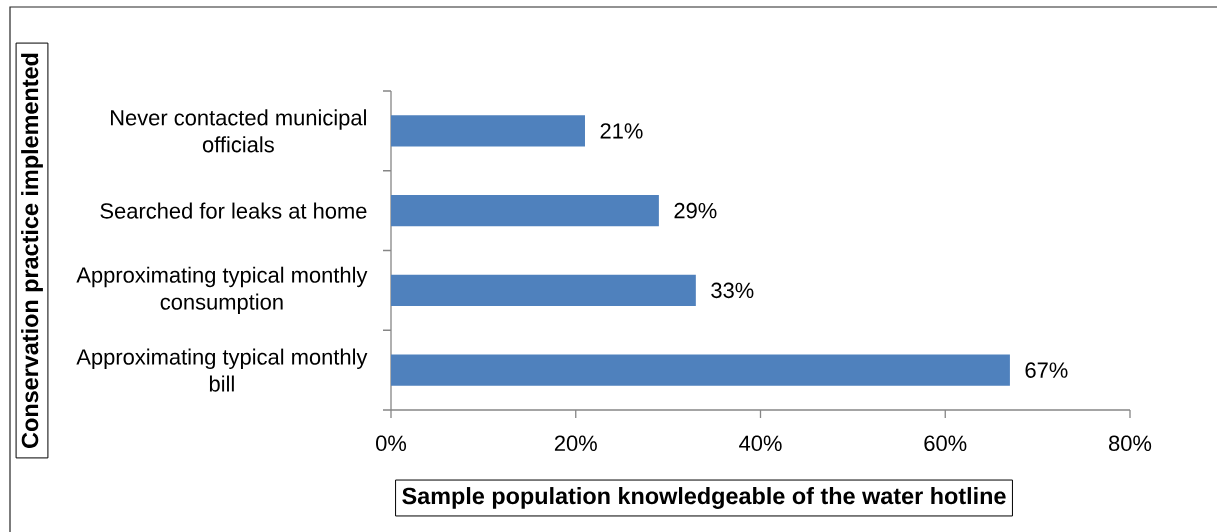 This screenshot has width=1217, height=532. What do you see at coordinates (222, 290) in the screenshot?
I see `y-tick-label: Approximating typical monthly consumption` at bounding box center [222, 290].